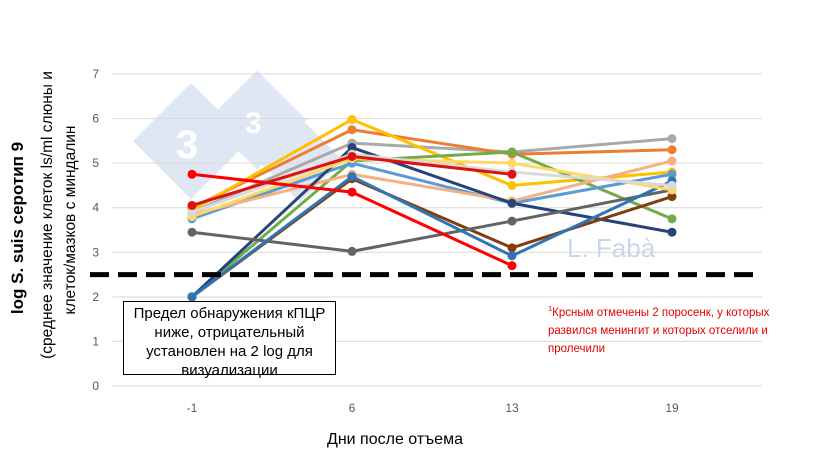  Describe the element at coordinates (661, 312) in the screenshot. I see `red-note-line1: Крсным отмечены 2 поросенк, у которых` at that location.